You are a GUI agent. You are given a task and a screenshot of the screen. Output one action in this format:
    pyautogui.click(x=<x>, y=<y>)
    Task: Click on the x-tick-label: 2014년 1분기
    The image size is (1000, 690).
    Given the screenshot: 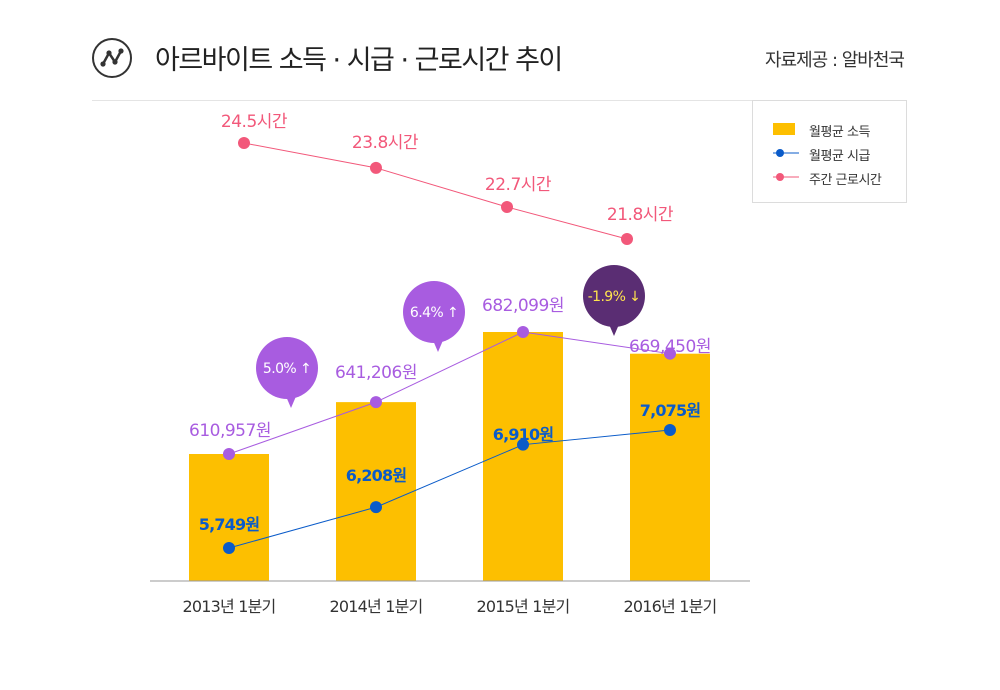 What is the action you would take?
    pyautogui.click(x=376, y=606)
    